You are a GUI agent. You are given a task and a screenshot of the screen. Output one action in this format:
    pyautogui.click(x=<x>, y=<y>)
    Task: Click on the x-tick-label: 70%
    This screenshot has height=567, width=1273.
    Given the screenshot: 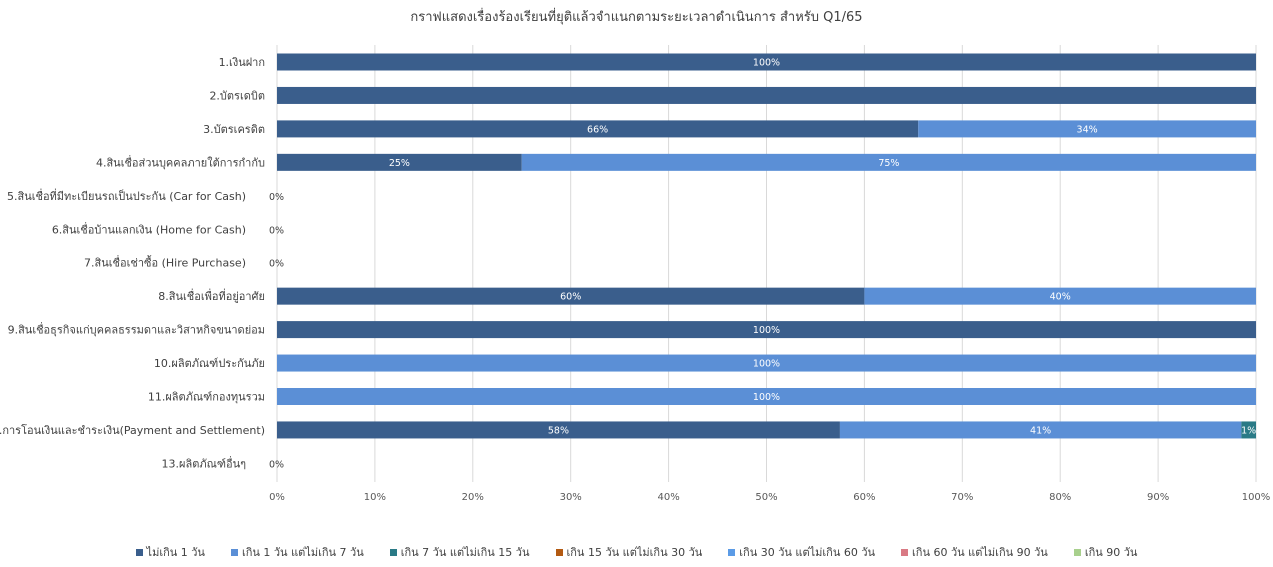 What is the action you would take?
    pyautogui.click(x=962, y=497)
    